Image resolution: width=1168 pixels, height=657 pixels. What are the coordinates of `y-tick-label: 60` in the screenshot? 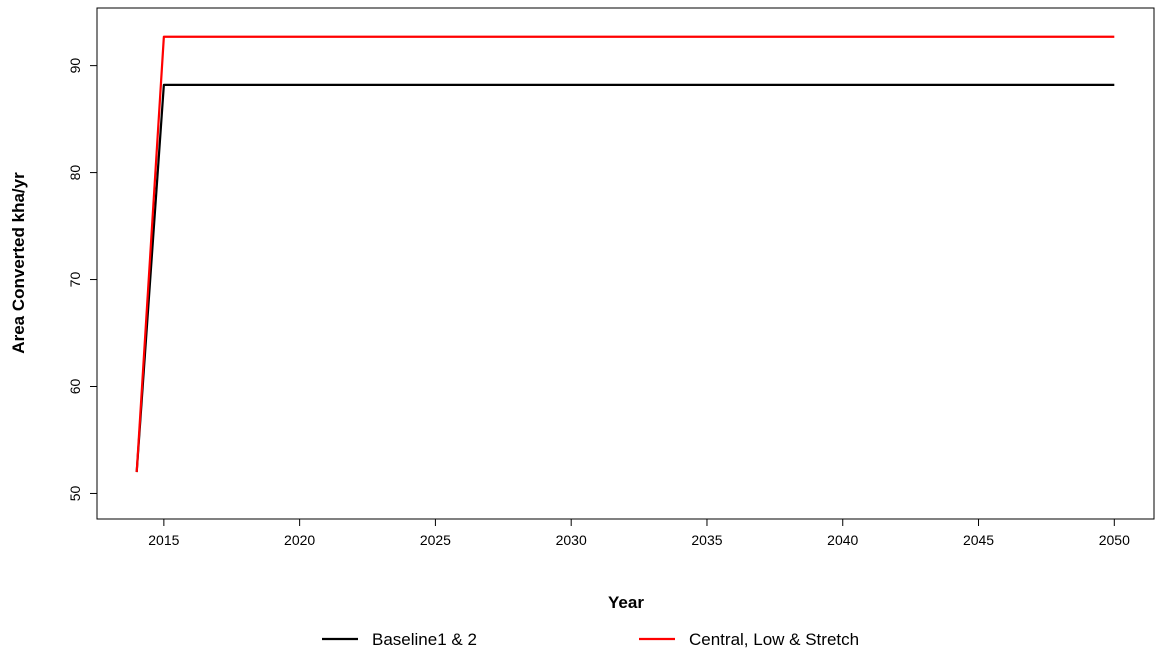 It's located at (75, 387).